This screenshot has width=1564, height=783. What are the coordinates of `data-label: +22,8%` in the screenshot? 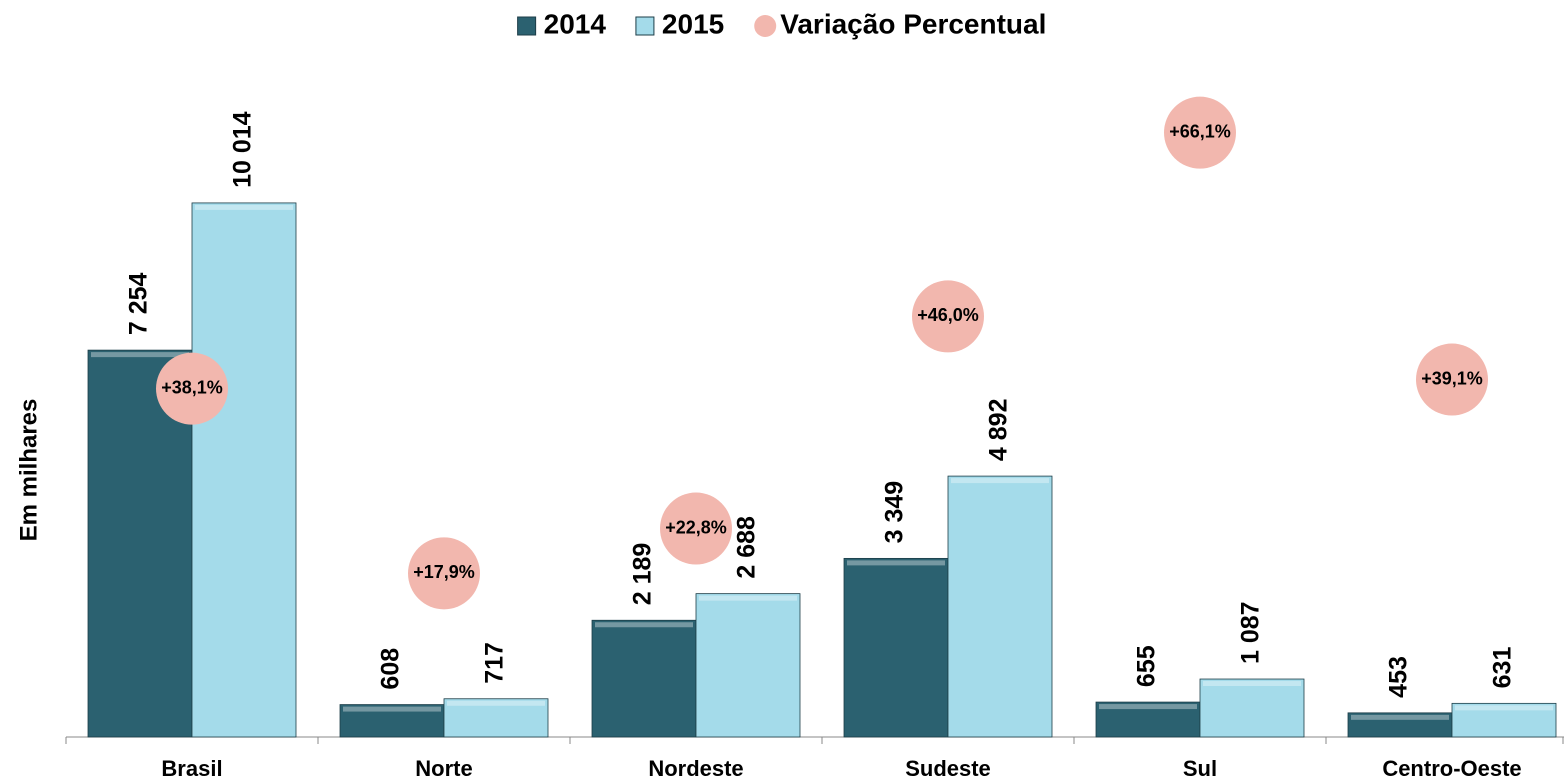 It's located at (696, 527).